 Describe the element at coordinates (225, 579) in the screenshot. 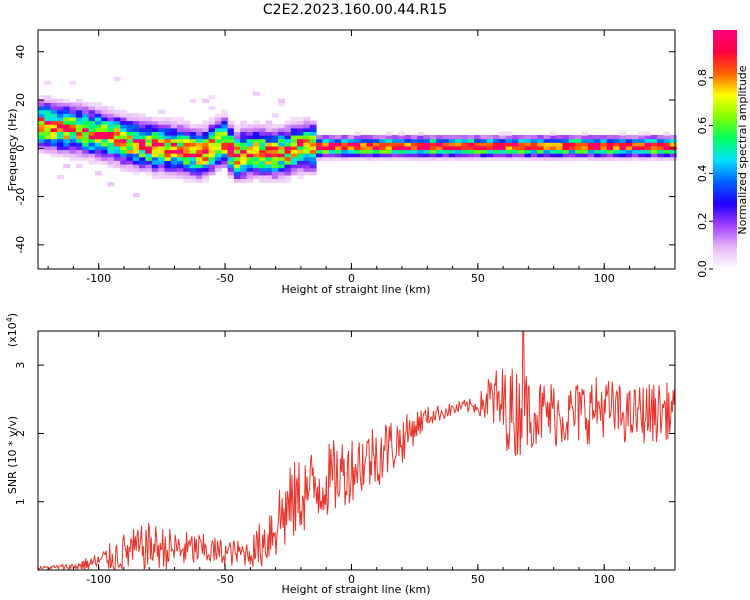

I see `x-tick-label: -50` at that location.